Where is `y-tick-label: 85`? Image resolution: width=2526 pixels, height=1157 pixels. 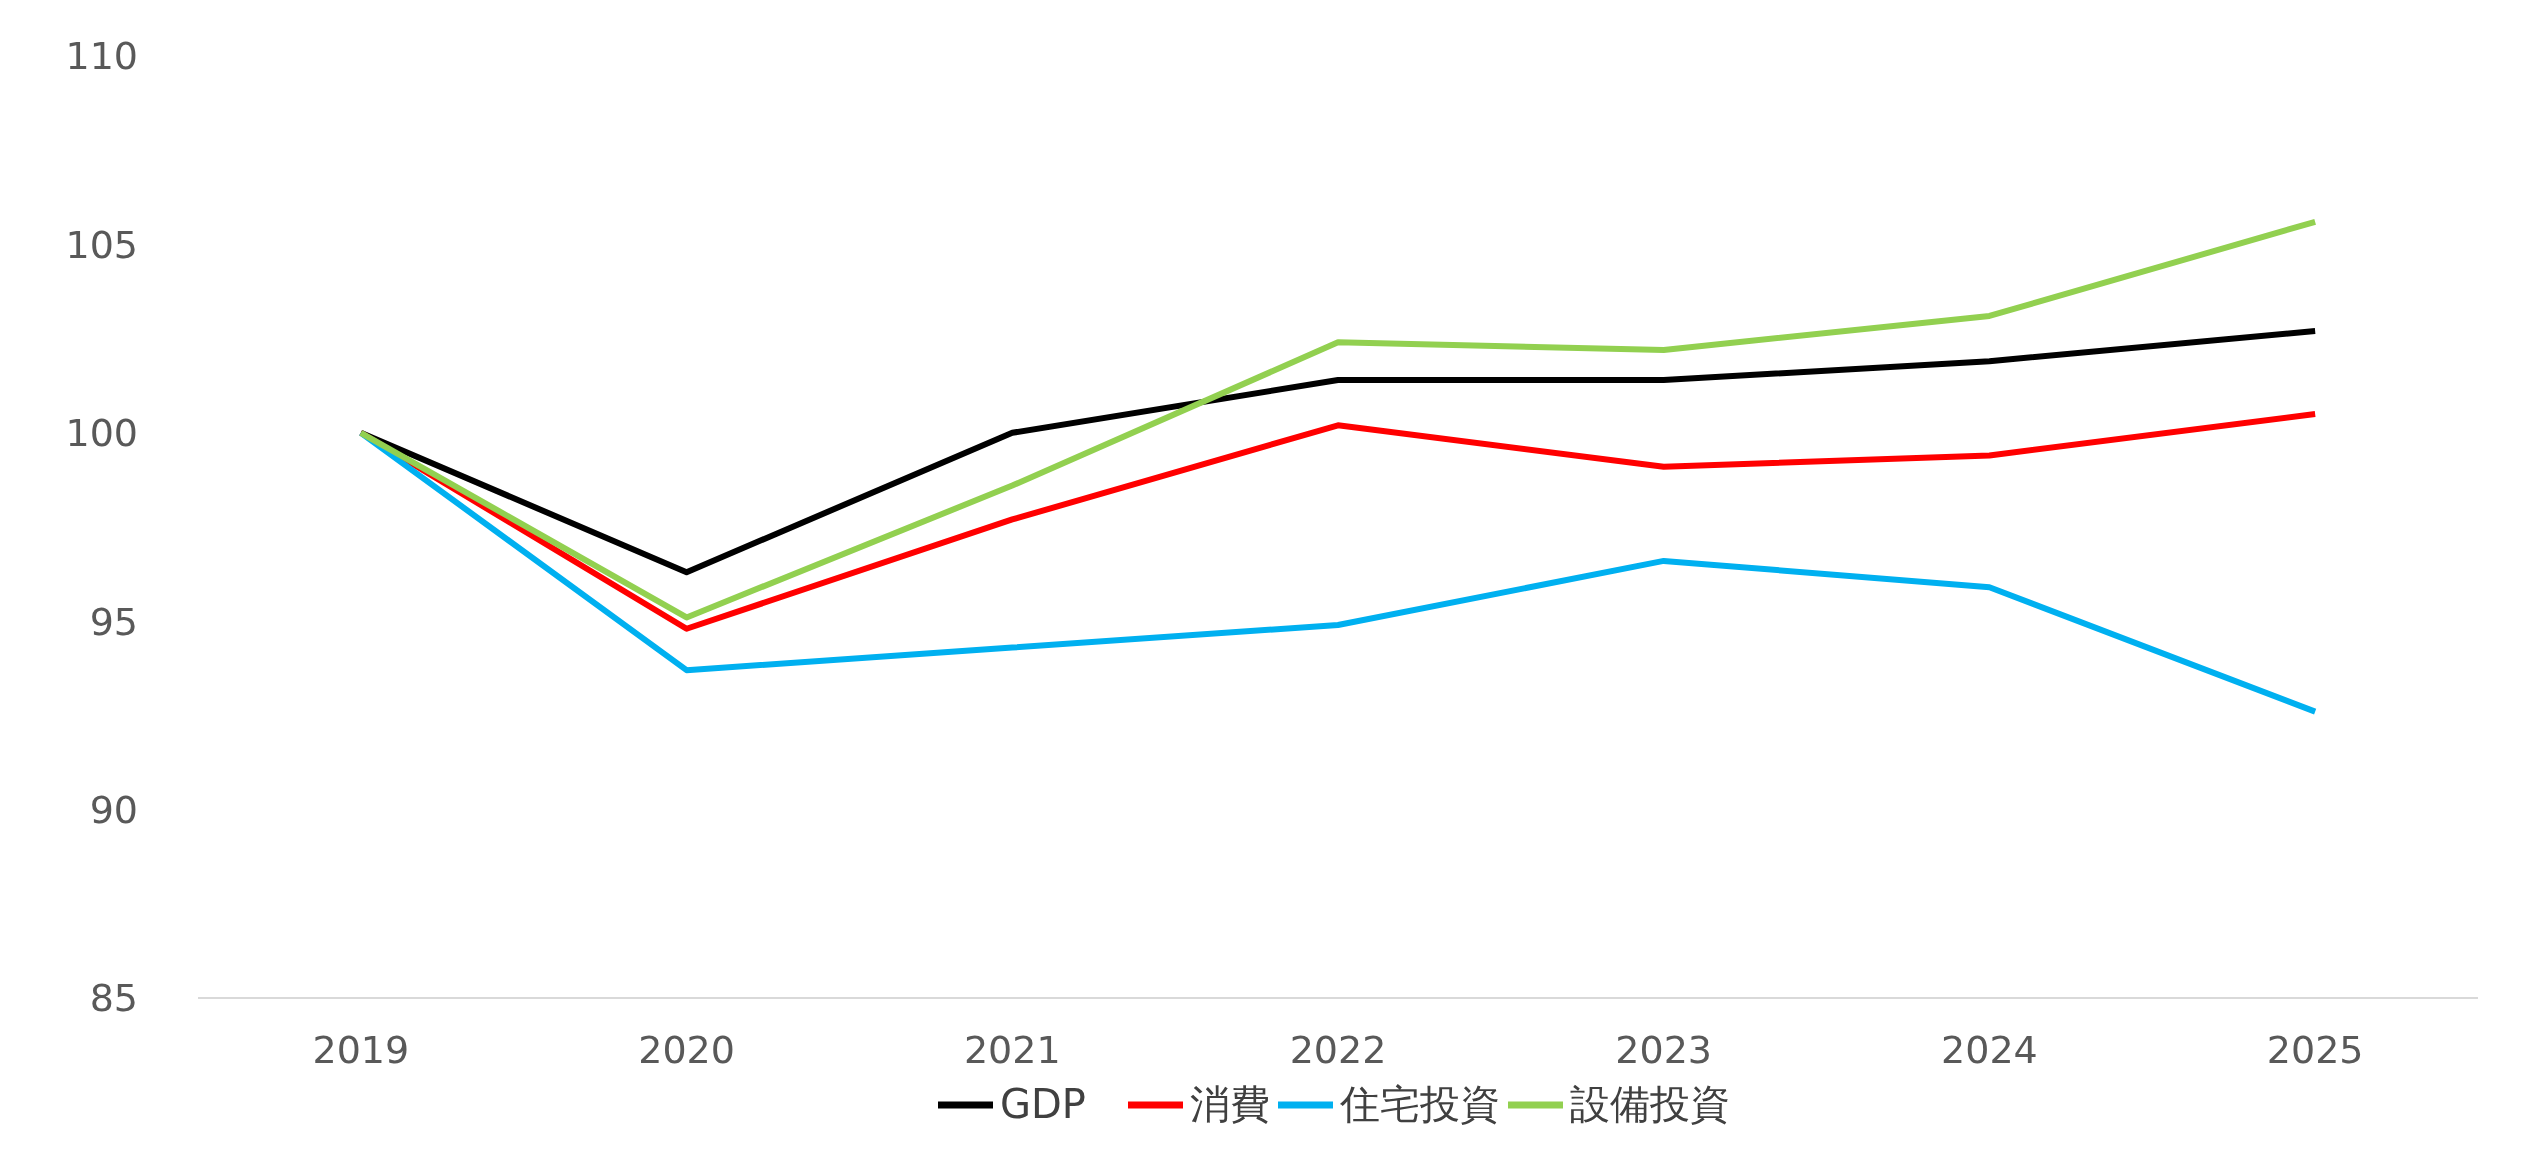 y-tick-label: 85 is located at coordinates (113, 998).